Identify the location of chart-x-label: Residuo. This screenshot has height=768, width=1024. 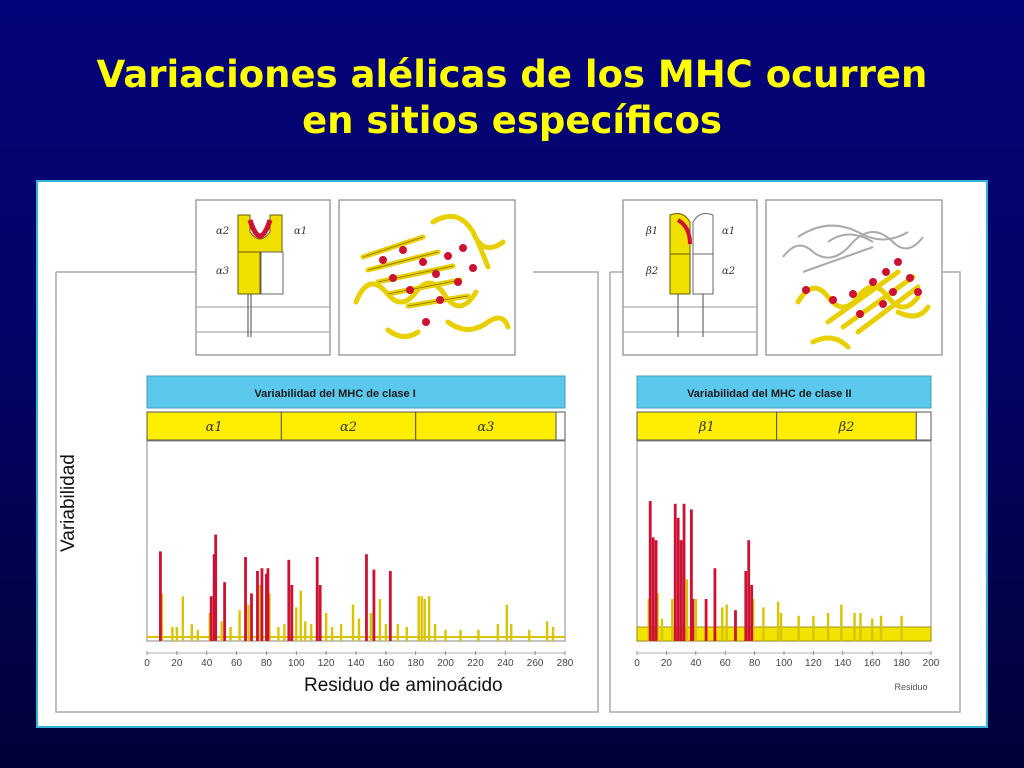
(910, 687).